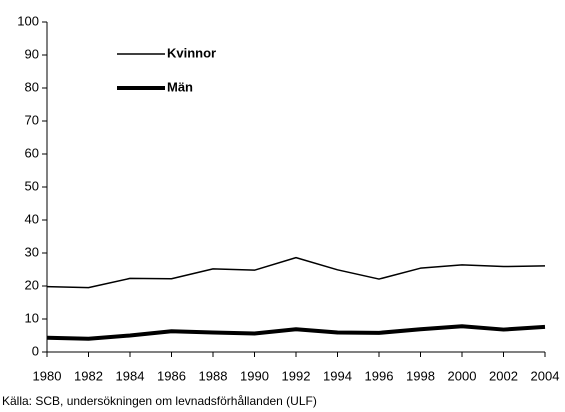 The height and width of the screenshot is (412, 565). What do you see at coordinates (32, 284) in the screenshot?
I see `y-tick-label: 20` at bounding box center [32, 284].